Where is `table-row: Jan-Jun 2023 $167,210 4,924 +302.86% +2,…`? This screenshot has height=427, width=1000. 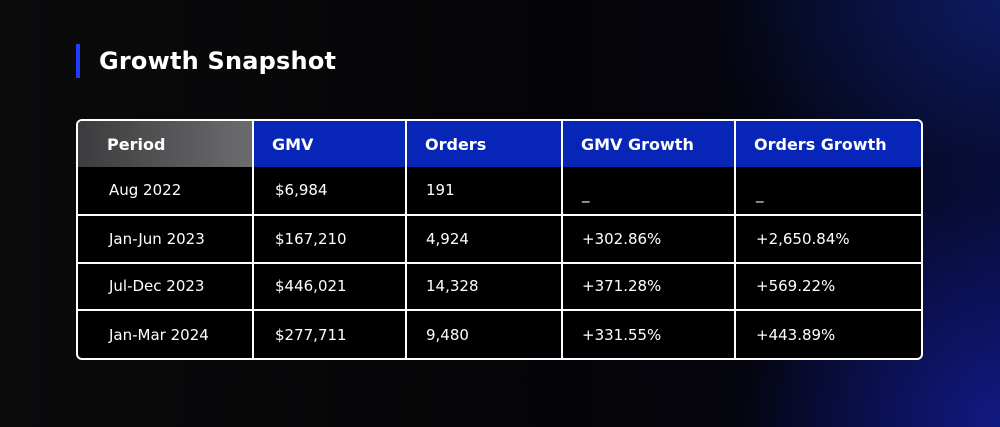 table-row: Jan-Jun 2023 $167,210 4,924 +302.86% +2,… is located at coordinates (499, 239).